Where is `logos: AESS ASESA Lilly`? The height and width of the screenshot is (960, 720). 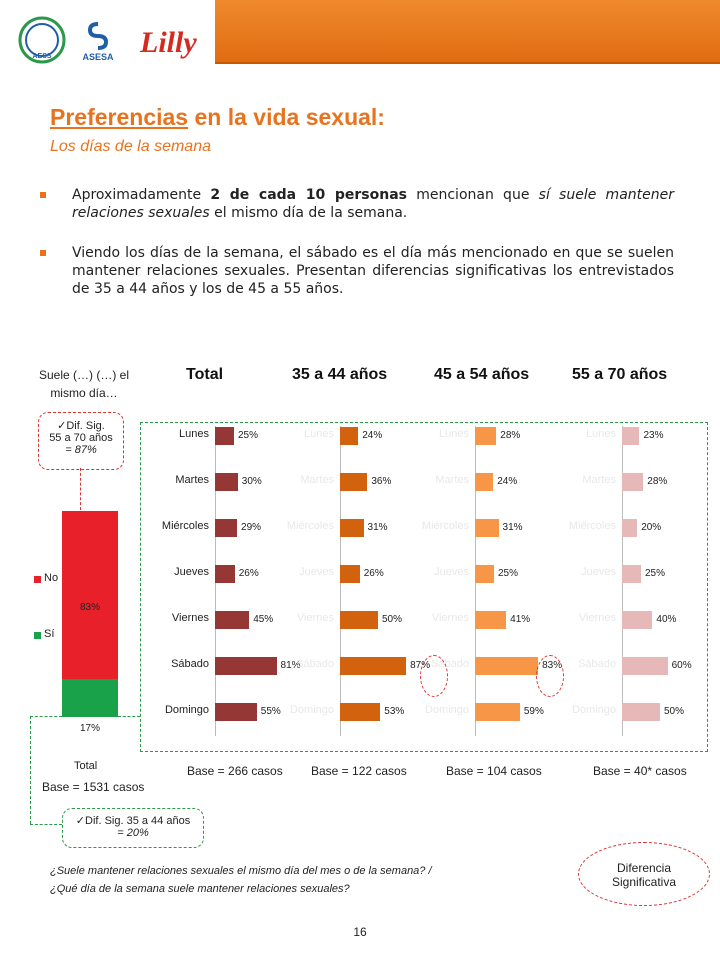 logos: AESS ASESA Lilly is located at coordinates (107, 40).